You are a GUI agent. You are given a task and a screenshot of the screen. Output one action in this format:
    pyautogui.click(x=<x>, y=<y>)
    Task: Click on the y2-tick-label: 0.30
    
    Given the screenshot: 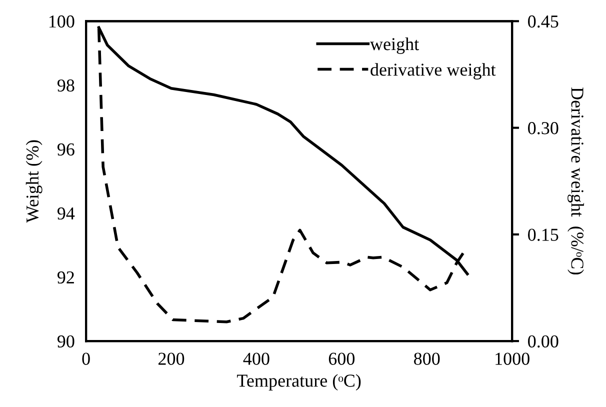 What is the action you would take?
    pyautogui.click(x=543, y=128)
    